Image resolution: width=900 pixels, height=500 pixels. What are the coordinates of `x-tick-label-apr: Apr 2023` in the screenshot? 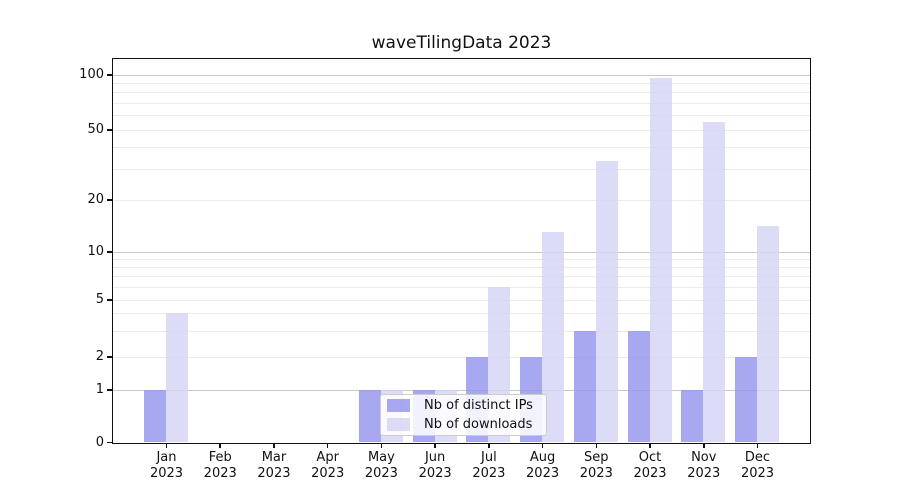 It's located at (328, 465).